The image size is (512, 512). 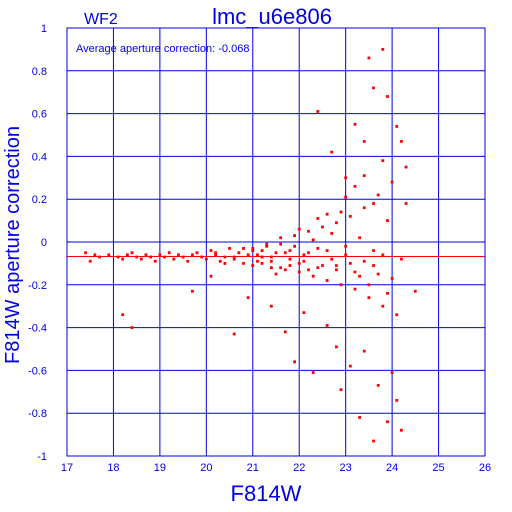 I want to click on x-axis-label: F814W, so click(x=266, y=493).